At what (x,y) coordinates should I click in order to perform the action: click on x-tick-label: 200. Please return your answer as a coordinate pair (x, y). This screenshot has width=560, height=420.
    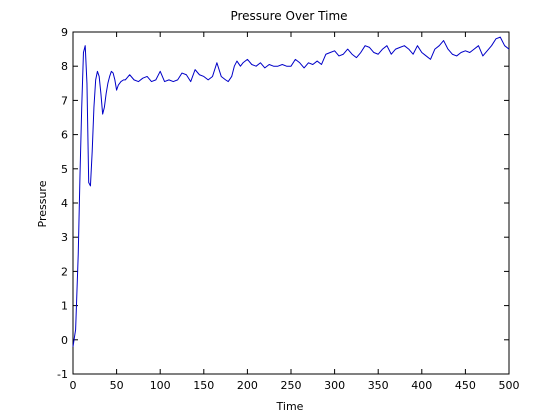
    Looking at the image, I should click on (247, 385).